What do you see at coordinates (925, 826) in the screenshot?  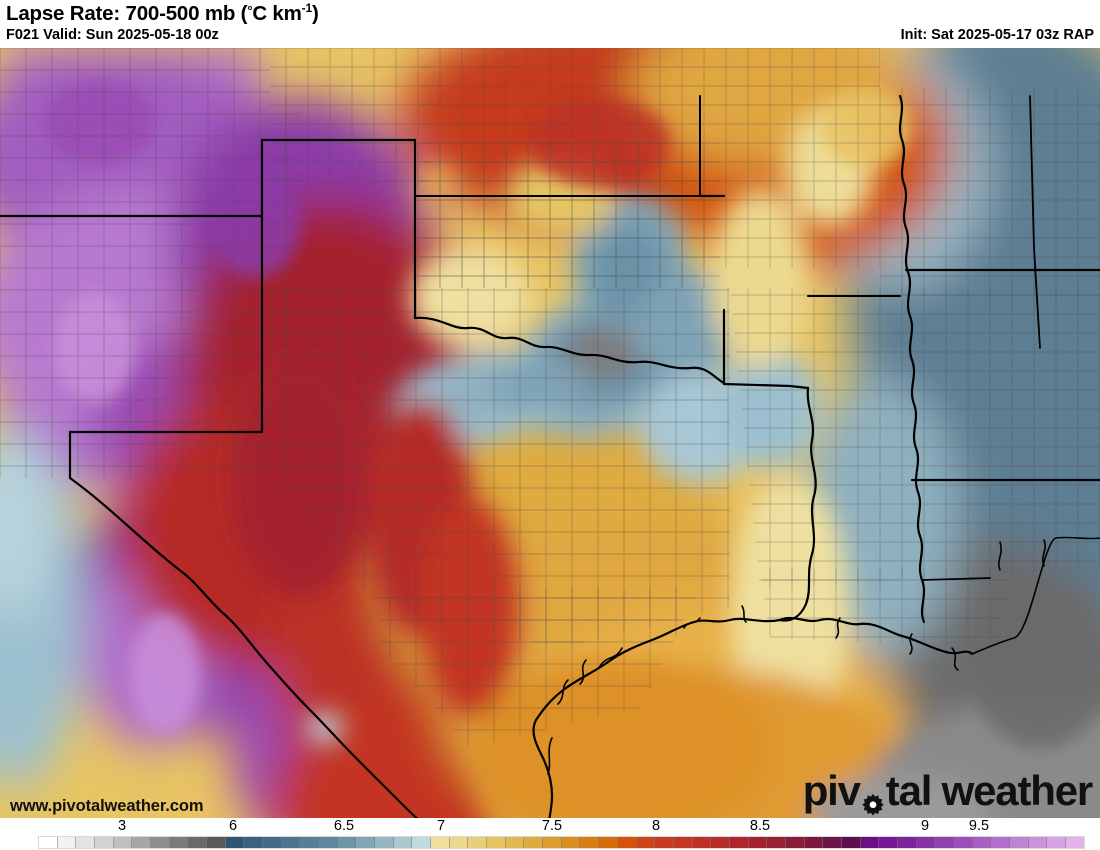 I see `colorbar-tick: 9` at bounding box center [925, 826].